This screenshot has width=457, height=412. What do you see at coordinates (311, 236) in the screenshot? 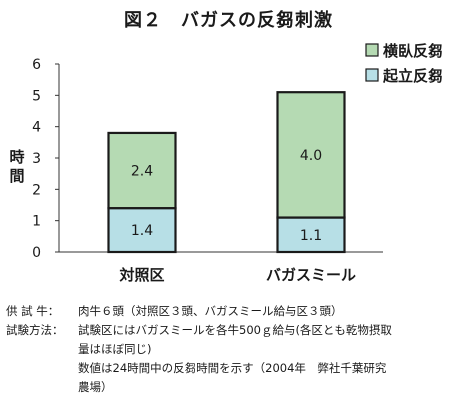
I see `bar-value-label: 1.1` at bounding box center [311, 236].